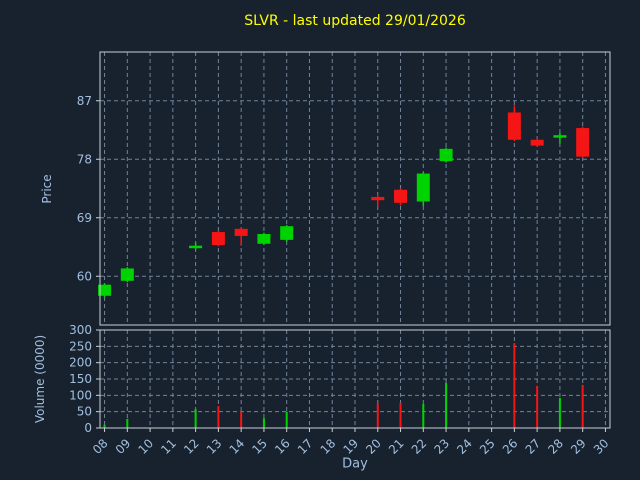 Image resolution: width=640 pixels, height=480 pixels. I want to click on x-tick-label: 16, so click(282, 446).